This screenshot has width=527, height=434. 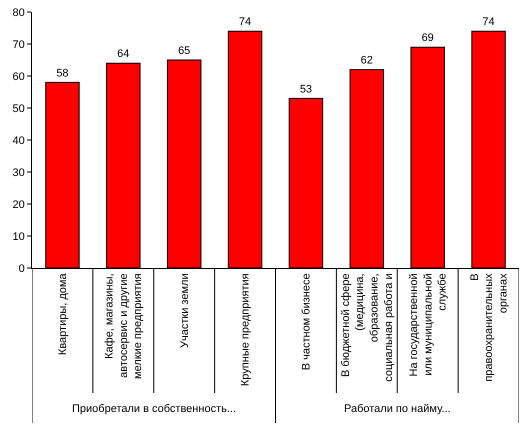 What do you see at coordinates (428, 38) in the screenshot?
I see `data-label: 69` at bounding box center [428, 38].